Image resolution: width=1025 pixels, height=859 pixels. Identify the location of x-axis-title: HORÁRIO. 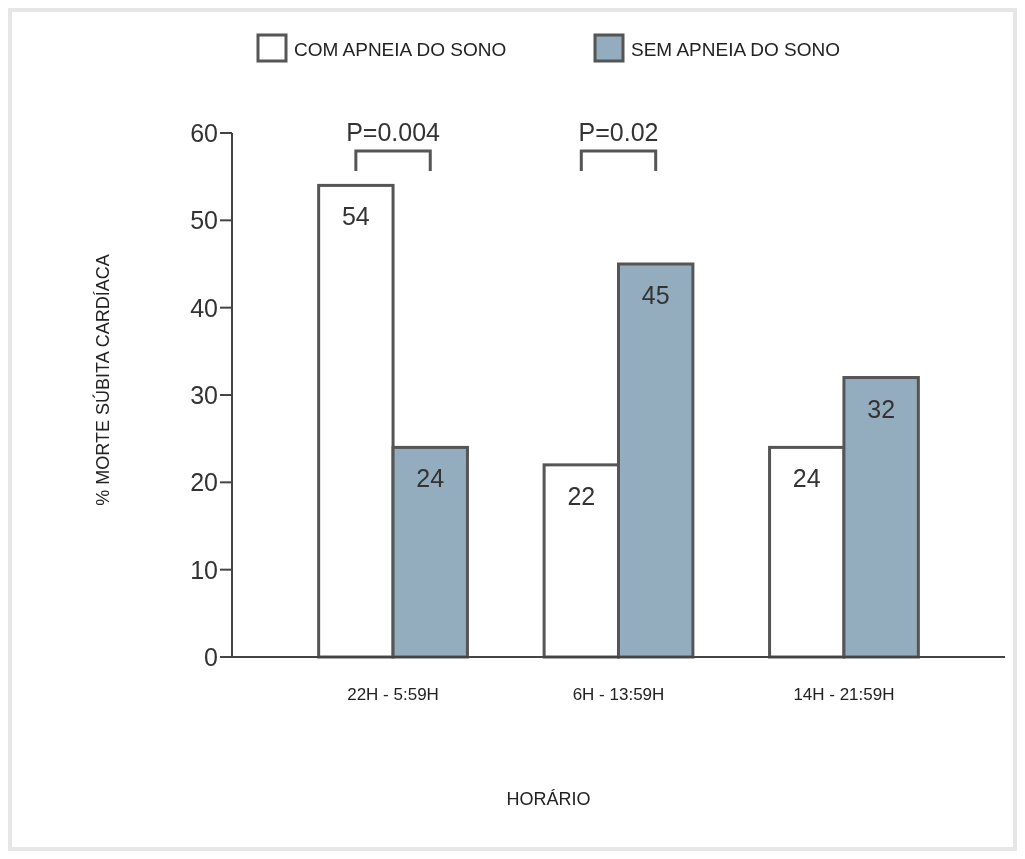
(548, 799).